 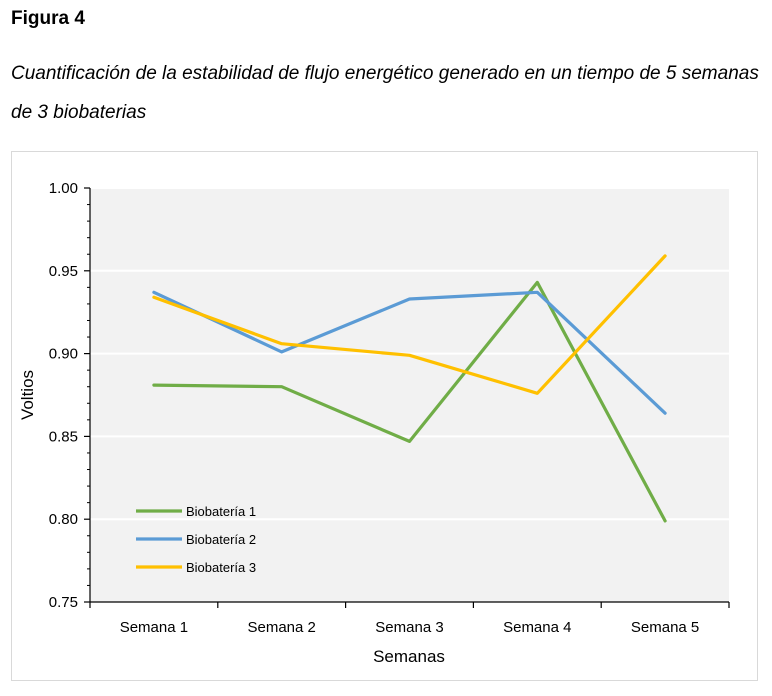 I want to click on legend-label: Biobatería 1, so click(x=221, y=511).